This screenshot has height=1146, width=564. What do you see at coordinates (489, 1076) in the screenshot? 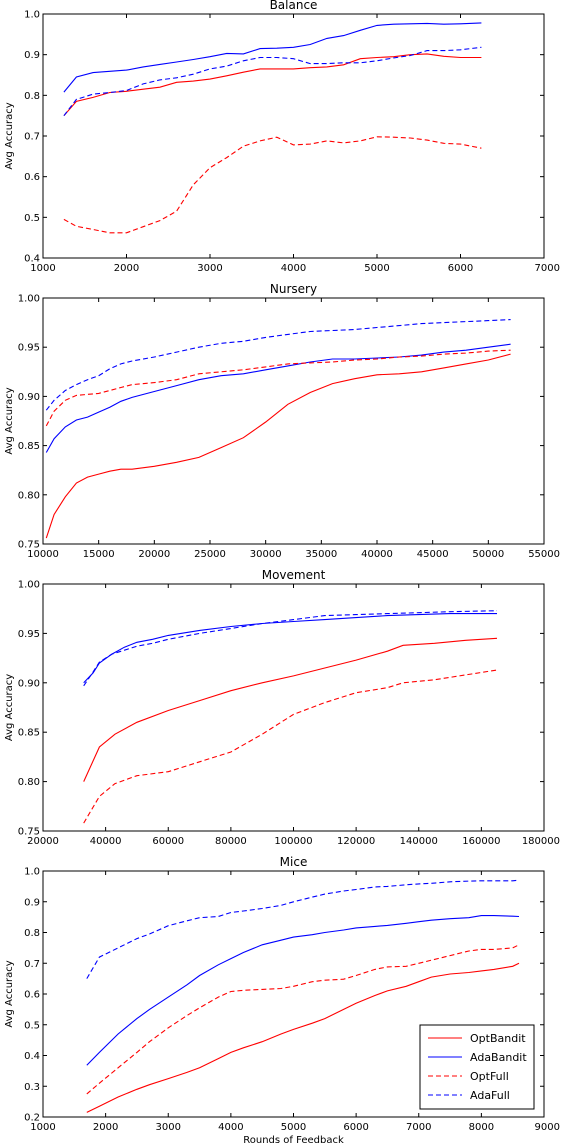
I see `legend-label-optfull: OptFull` at bounding box center [489, 1076].